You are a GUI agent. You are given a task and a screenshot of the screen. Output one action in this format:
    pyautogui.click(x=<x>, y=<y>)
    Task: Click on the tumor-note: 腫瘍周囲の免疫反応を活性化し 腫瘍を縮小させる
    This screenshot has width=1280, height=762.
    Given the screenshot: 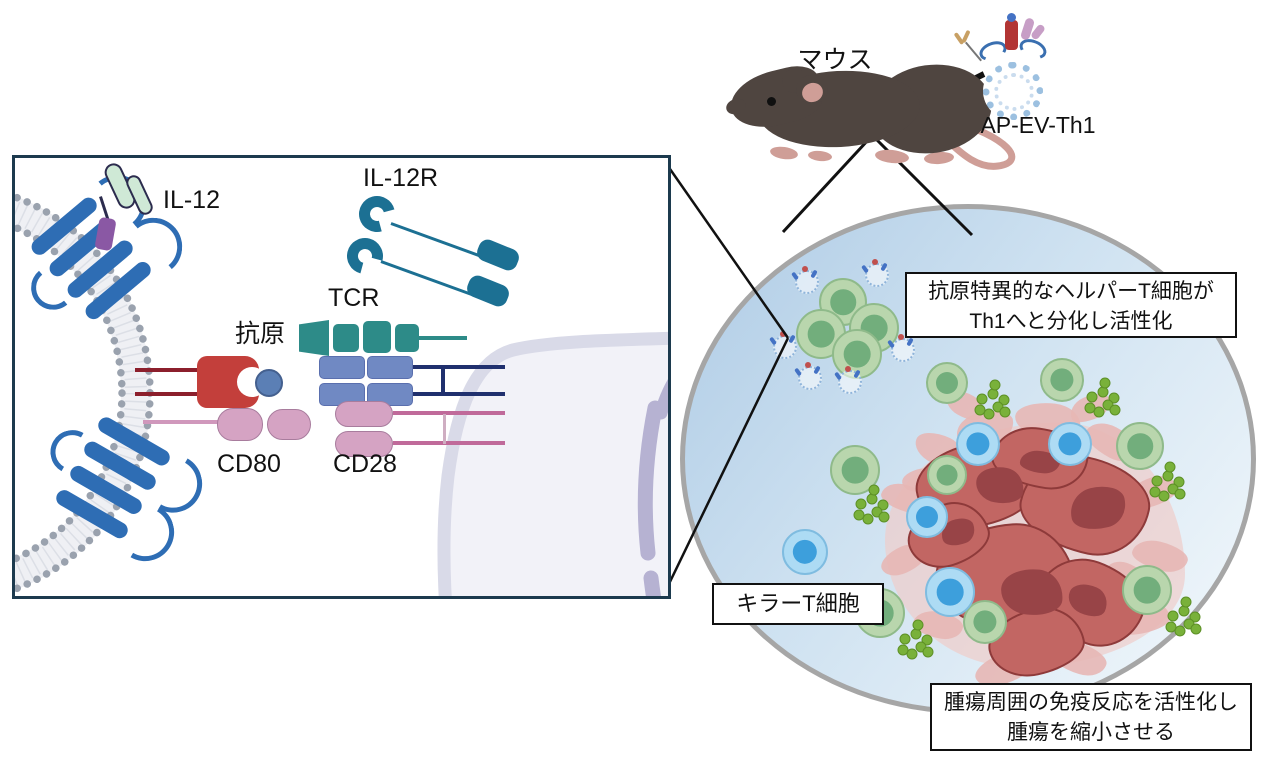 What is the action you would take?
    pyautogui.click(x=1091, y=717)
    